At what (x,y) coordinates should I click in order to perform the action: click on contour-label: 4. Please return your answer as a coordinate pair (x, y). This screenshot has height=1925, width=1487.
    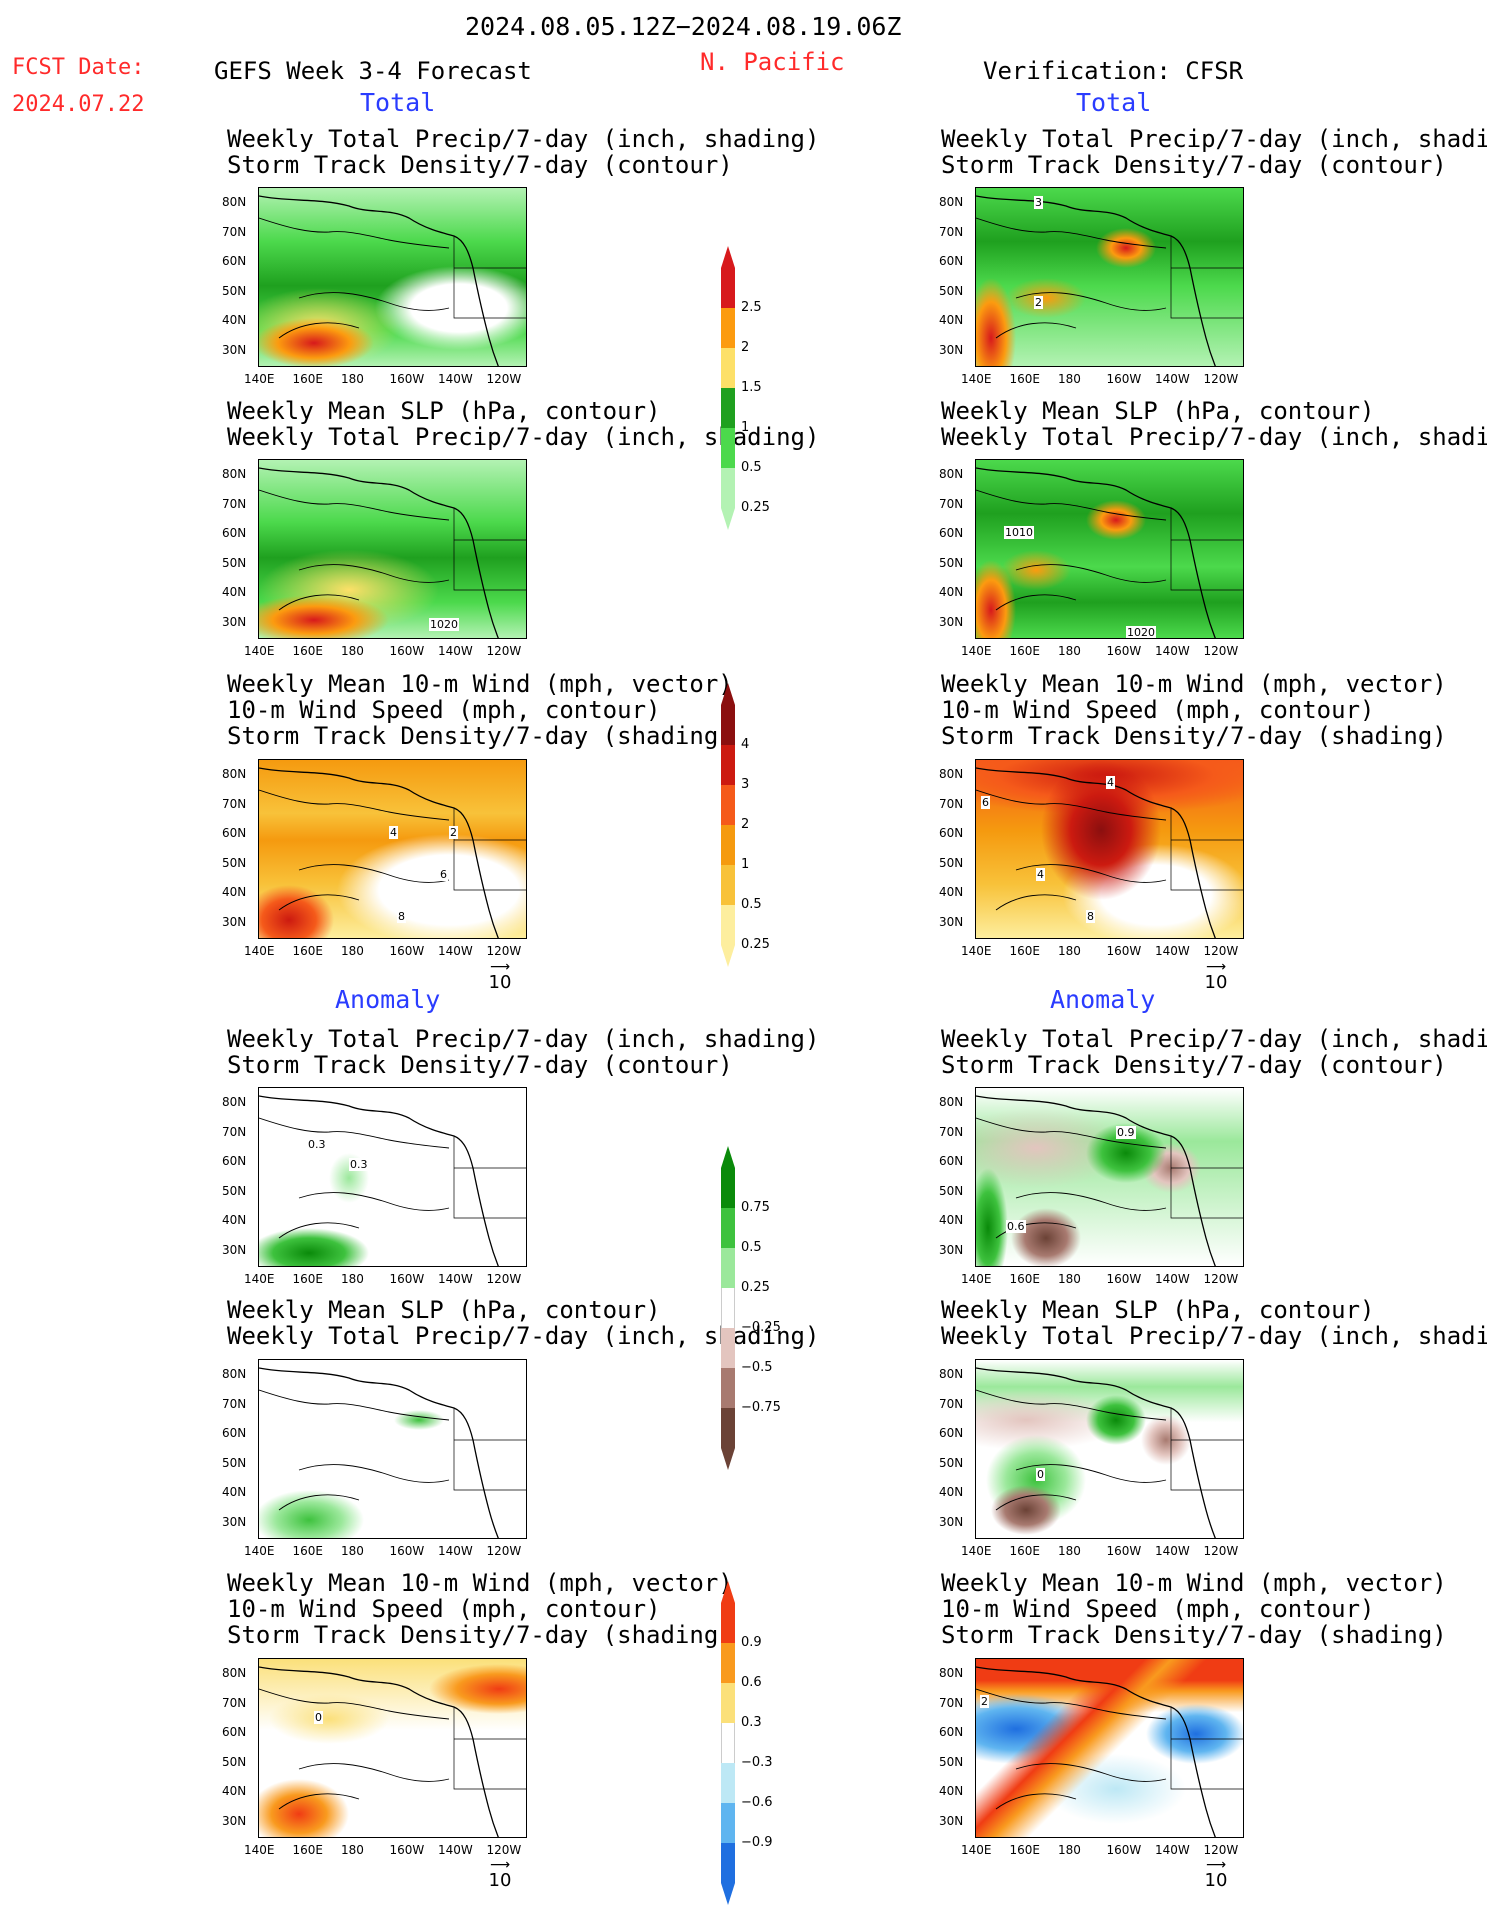
    Looking at the image, I should click on (1040, 874).